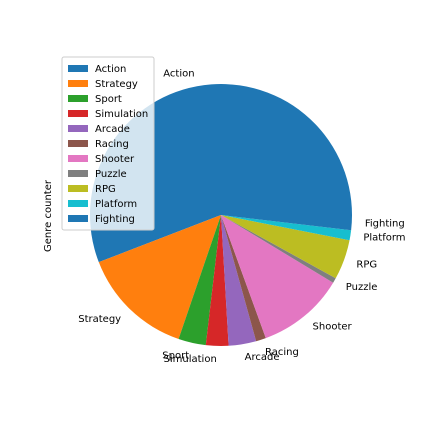  What do you see at coordinates (239, 280) in the screenshot?
I see `slice-arcade` at bounding box center [239, 280].